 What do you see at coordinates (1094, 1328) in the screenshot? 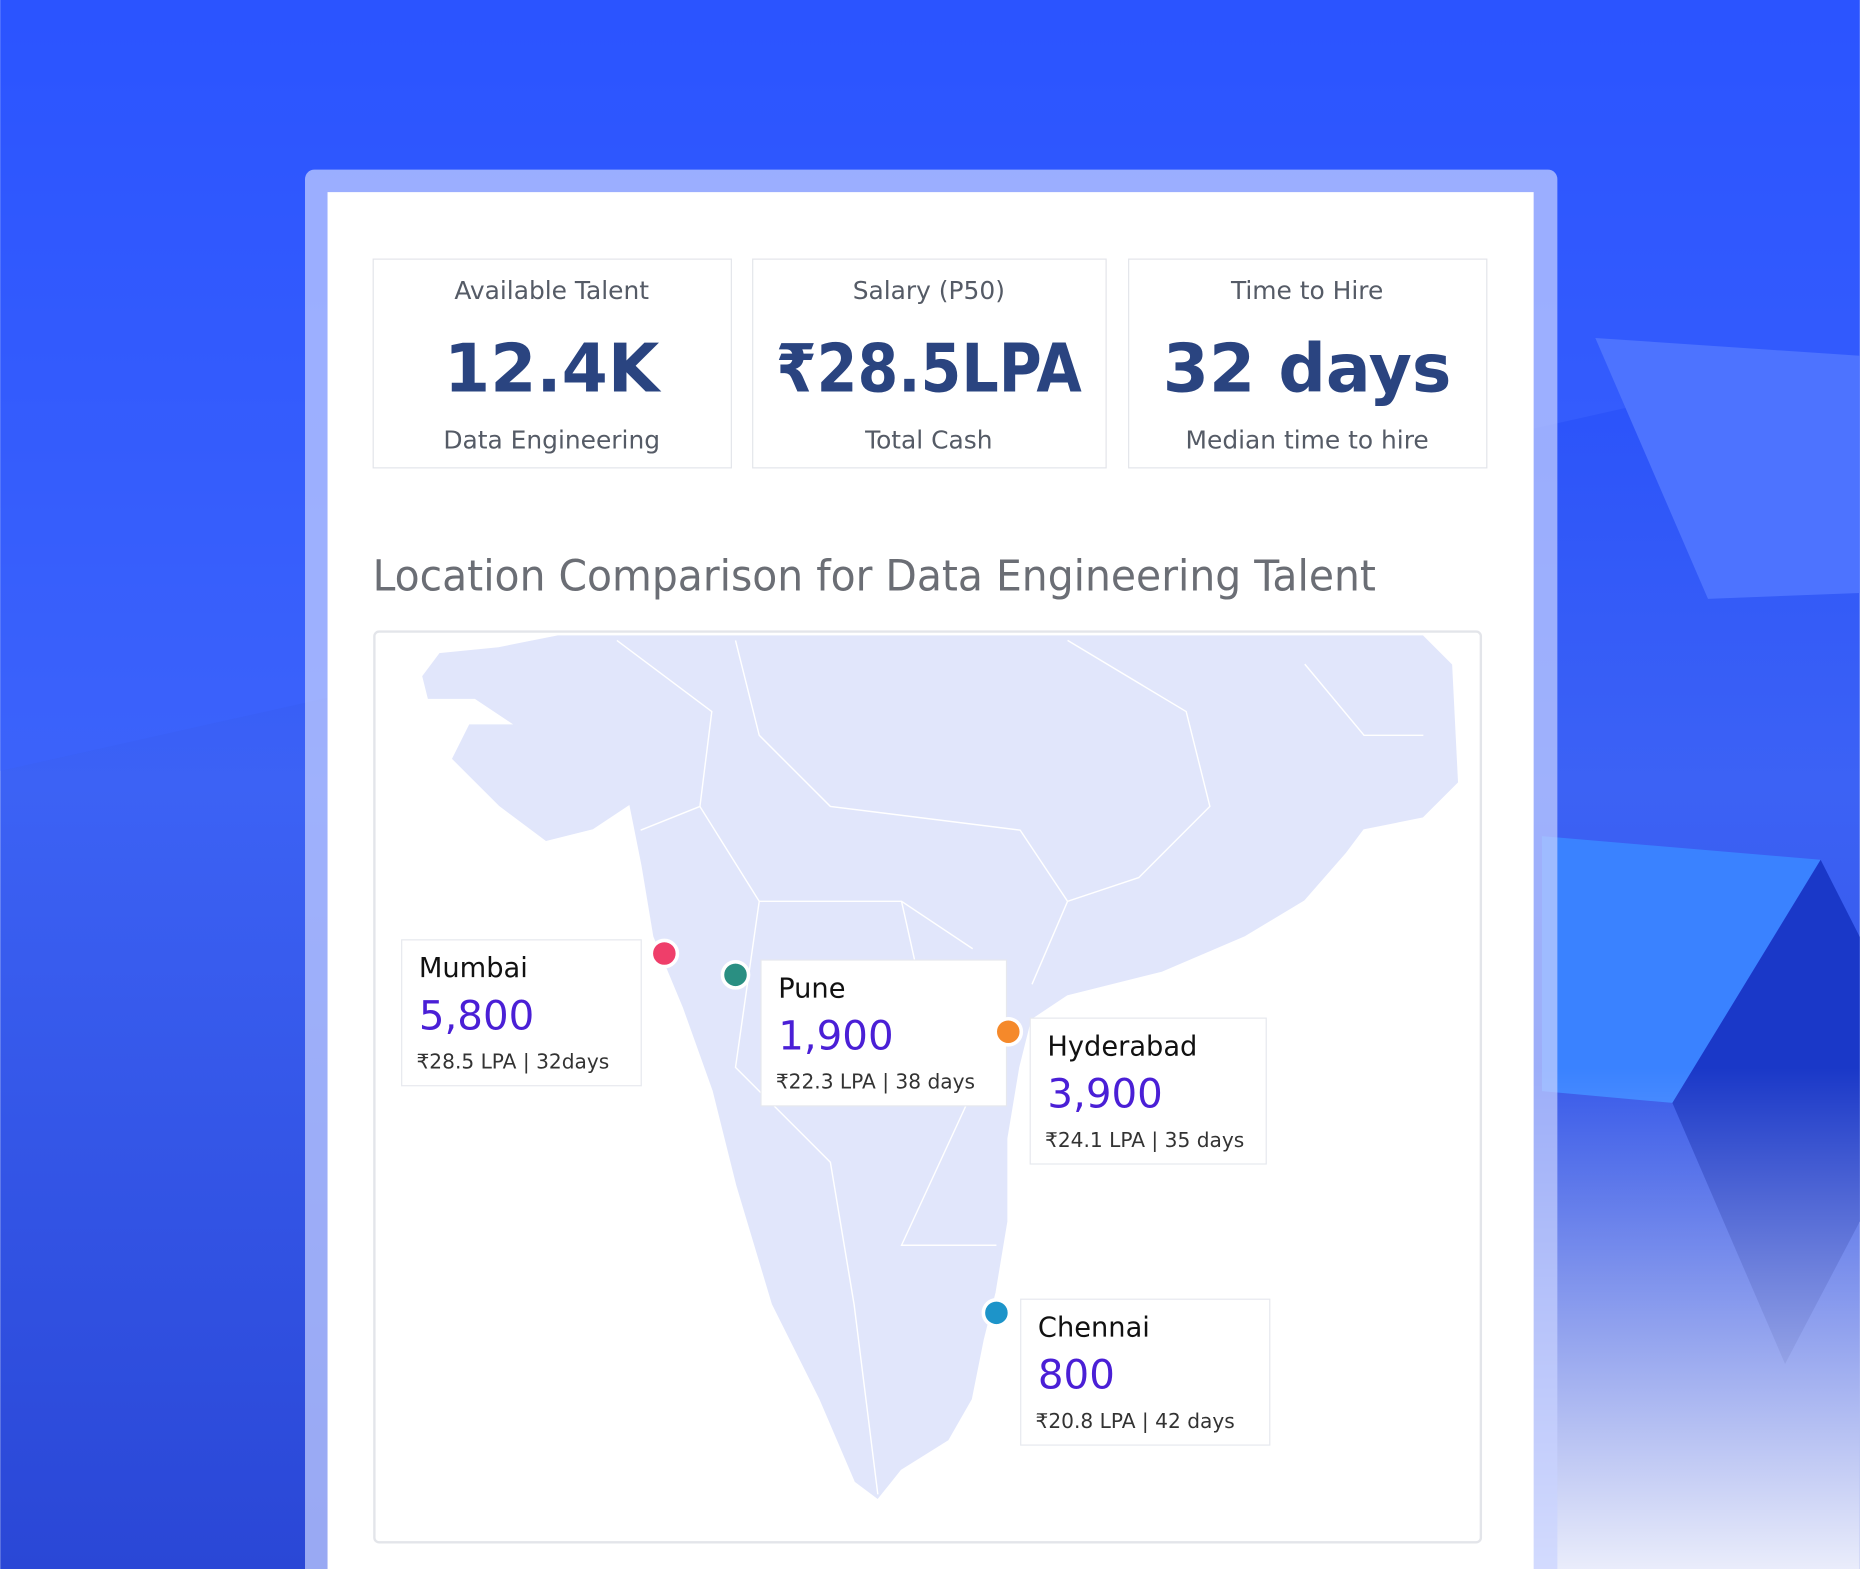
I see `location-name: Chennai` at bounding box center [1094, 1328].